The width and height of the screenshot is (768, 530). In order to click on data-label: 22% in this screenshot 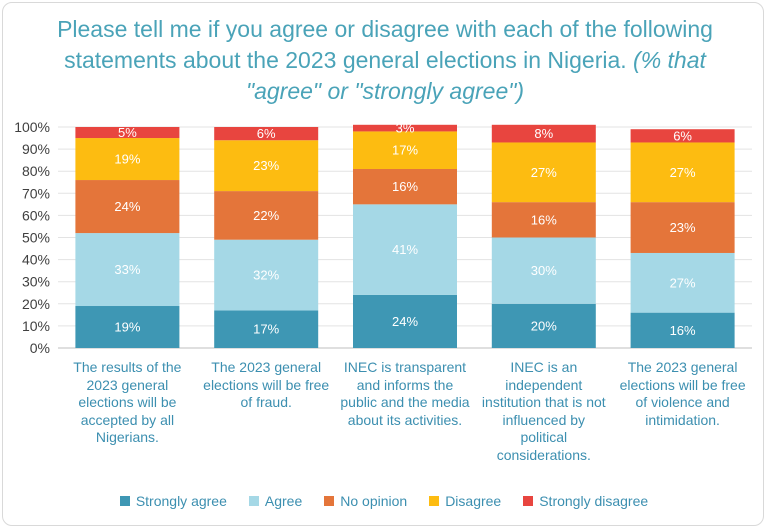, I will do `click(266, 215)`.